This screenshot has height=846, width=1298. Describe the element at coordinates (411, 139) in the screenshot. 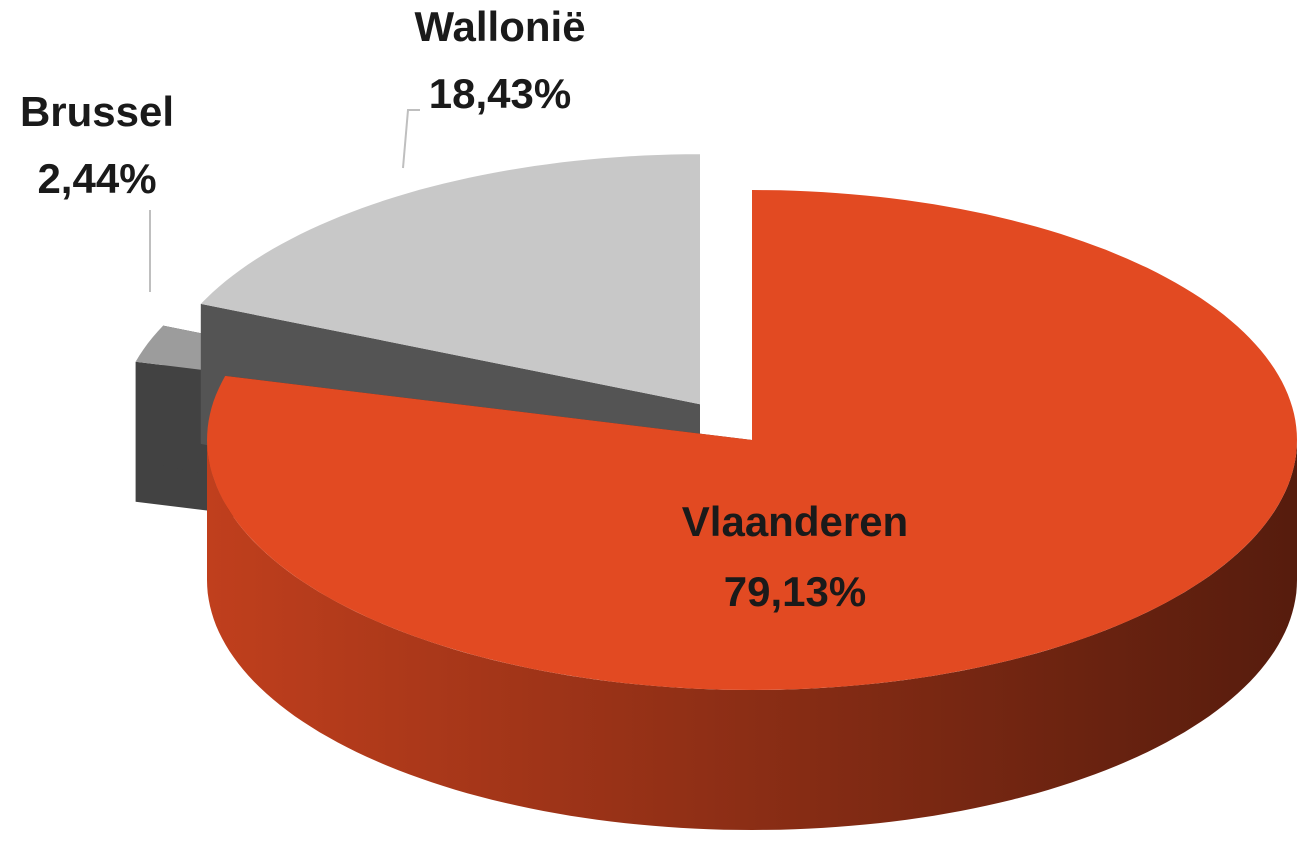

I see `leader-line` at that location.